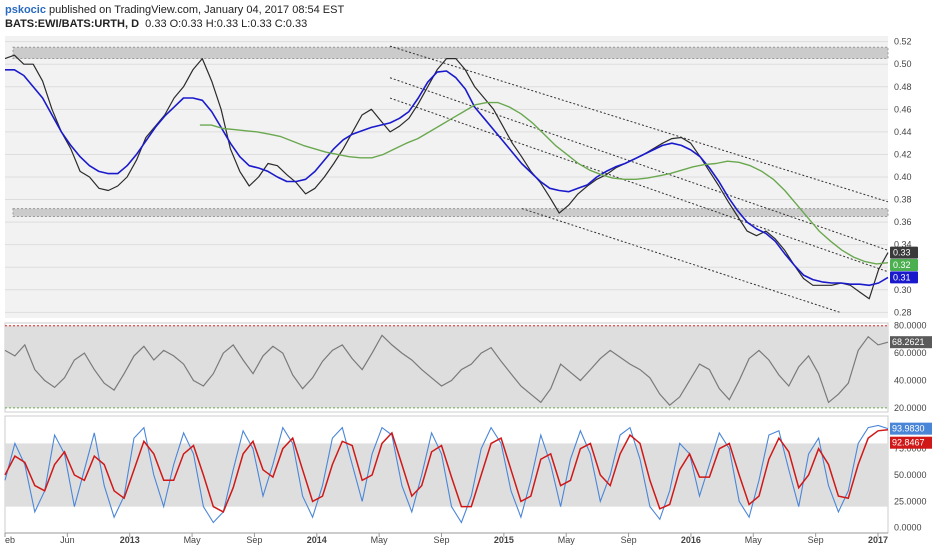 The image size is (932, 550). What do you see at coordinates (903, 245) in the screenshot?
I see `price-tick-label: 0.34` at bounding box center [903, 245].